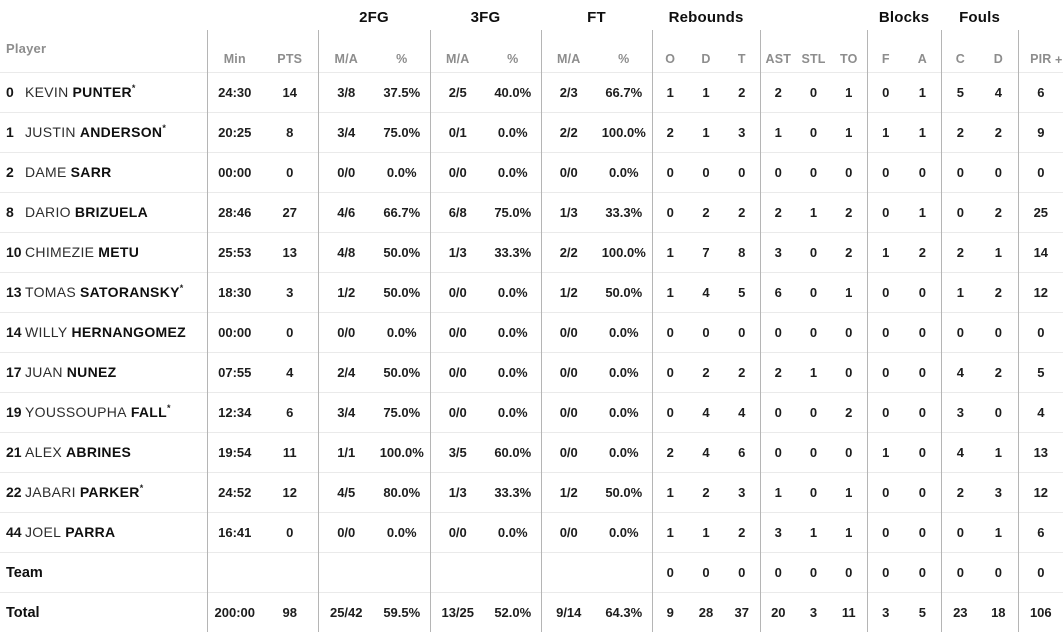 The height and width of the screenshot is (632, 1063). Describe the element at coordinates (457, 51) in the screenshot. I see `col-3fg-ma: M/A` at that location.